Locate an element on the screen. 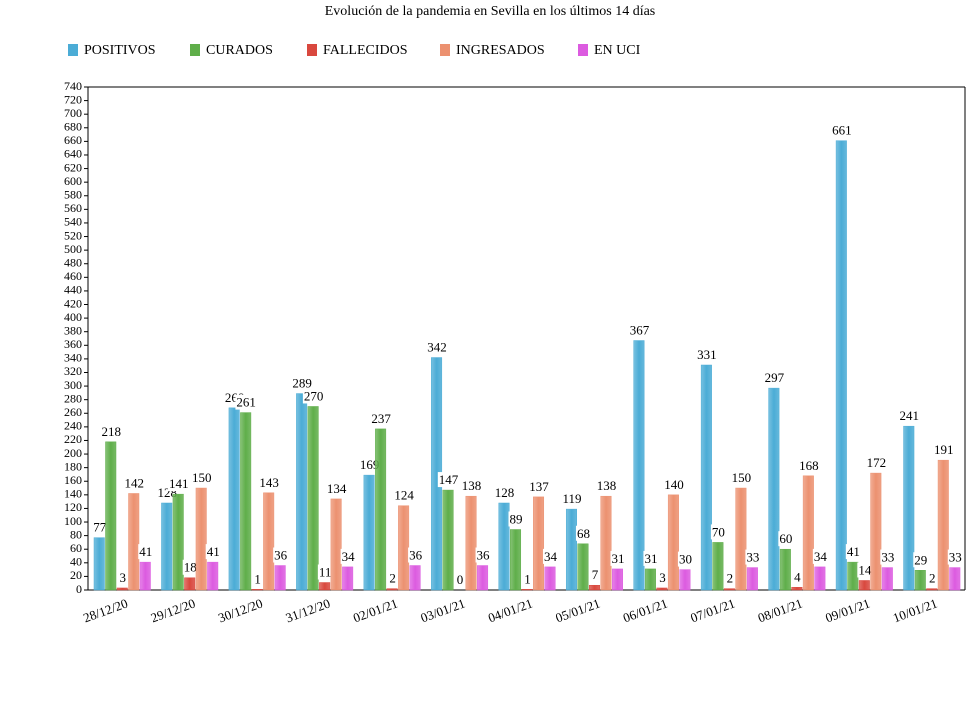 Image resolution: width=980 pixels, height=725 pixels. y-tick-label: 440 is located at coordinates (73, 290).